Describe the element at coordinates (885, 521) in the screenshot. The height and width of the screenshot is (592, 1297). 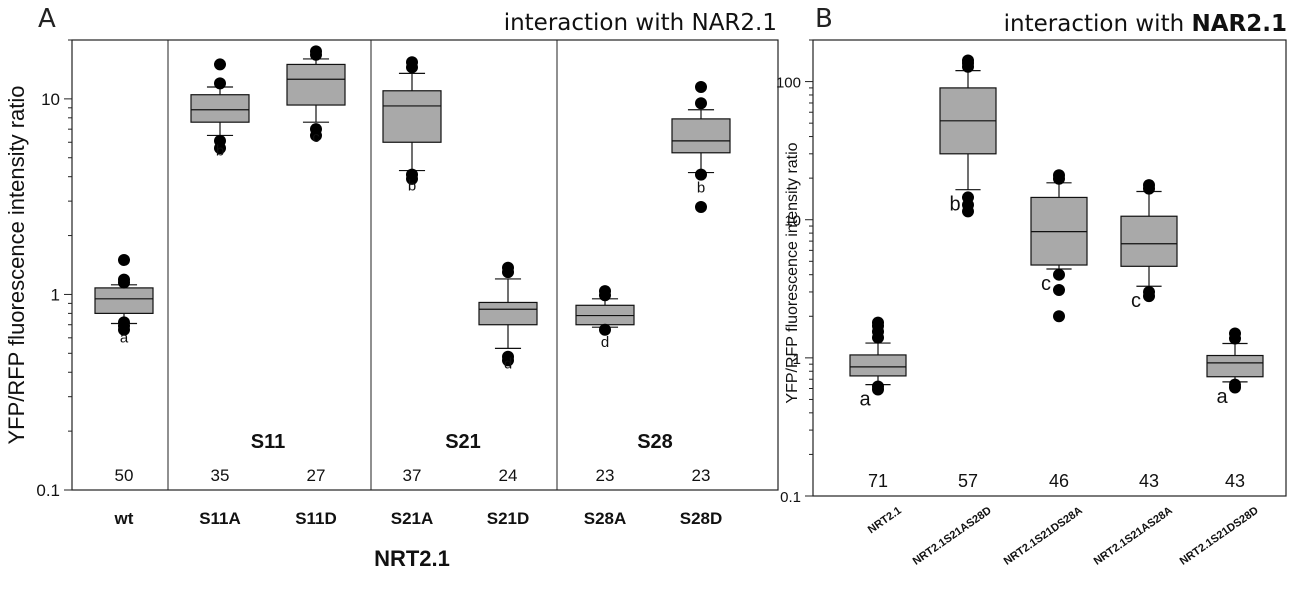
I see `x-category-label: NRT2.1` at that location.